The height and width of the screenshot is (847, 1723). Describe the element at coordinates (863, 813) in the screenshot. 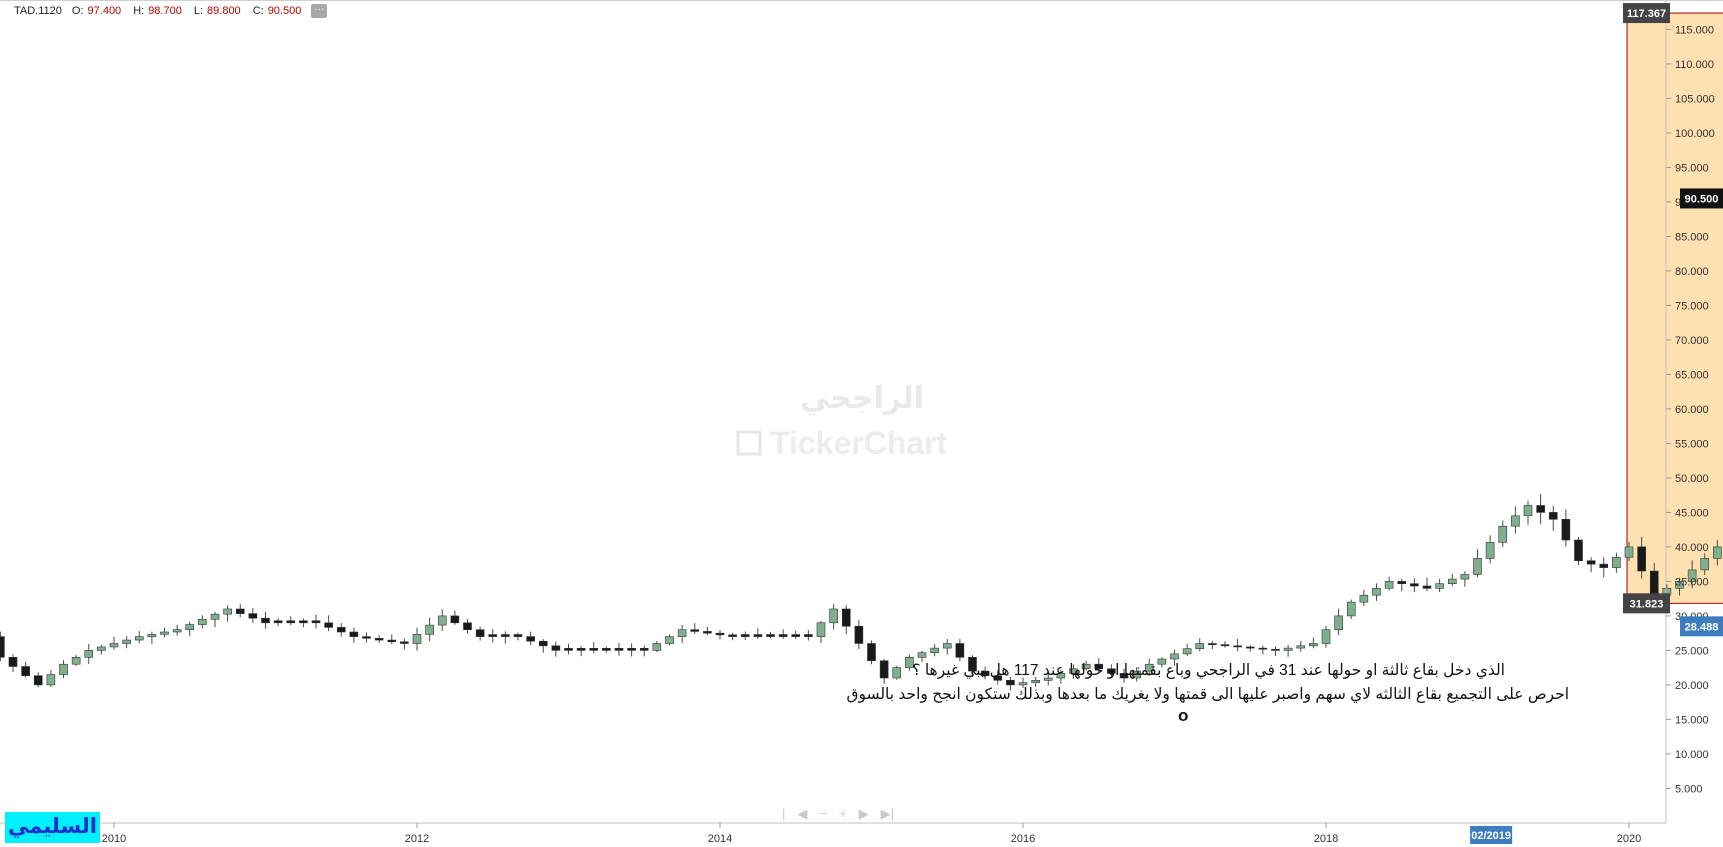

I see `nav-next-button: ▶` at that location.